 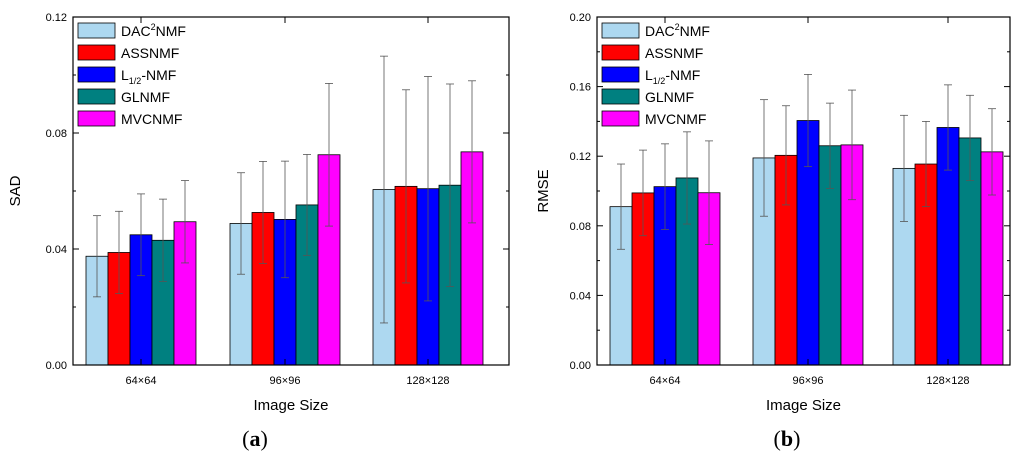 What do you see at coordinates (580, 88) in the screenshot?
I see `y-tick-label: 0.16` at bounding box center [580, 88].